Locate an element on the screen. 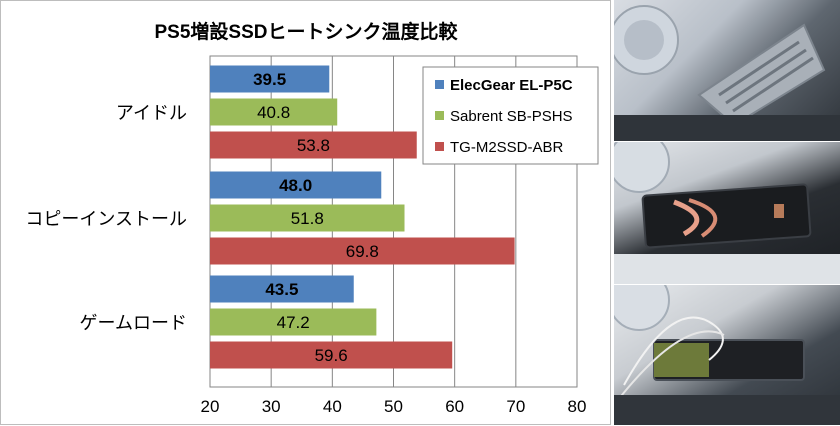  data-label: 51.8 is located at coordinates (307, 218).